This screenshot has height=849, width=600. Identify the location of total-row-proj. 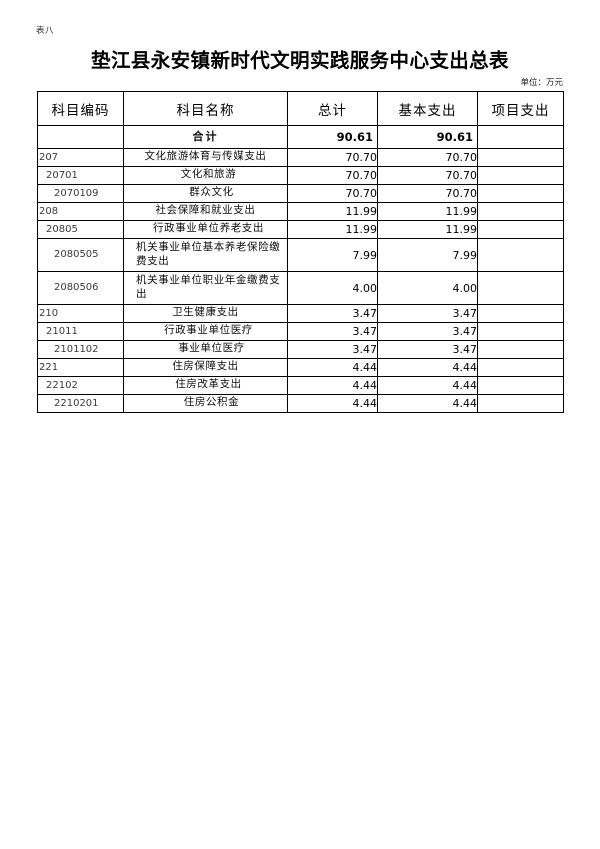
(520, 137).